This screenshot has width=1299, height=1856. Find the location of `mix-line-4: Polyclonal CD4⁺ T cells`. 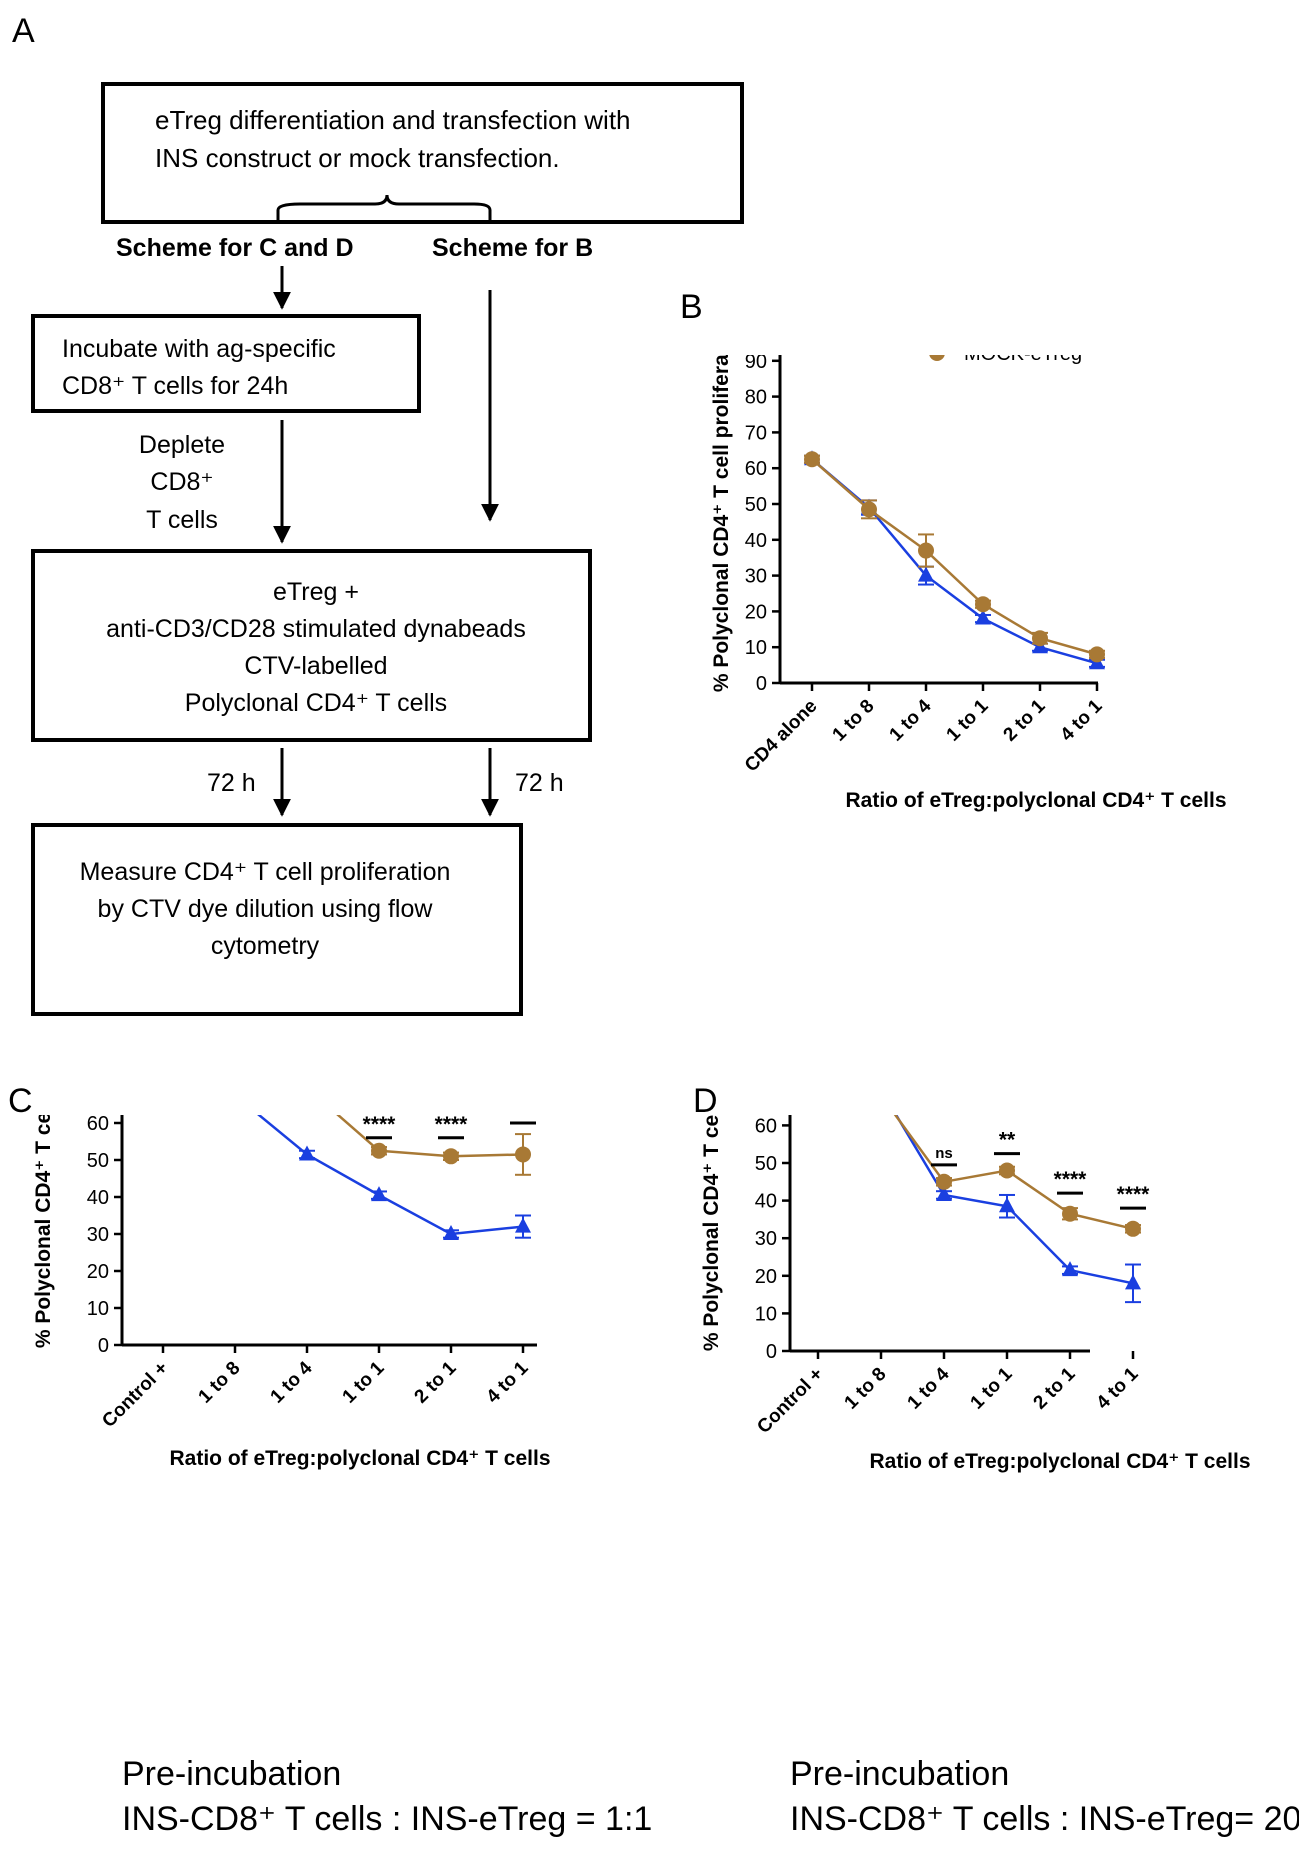

mix-line-4: Polyclonal CD4⁺ T cells is located at coordinates (316, 703).